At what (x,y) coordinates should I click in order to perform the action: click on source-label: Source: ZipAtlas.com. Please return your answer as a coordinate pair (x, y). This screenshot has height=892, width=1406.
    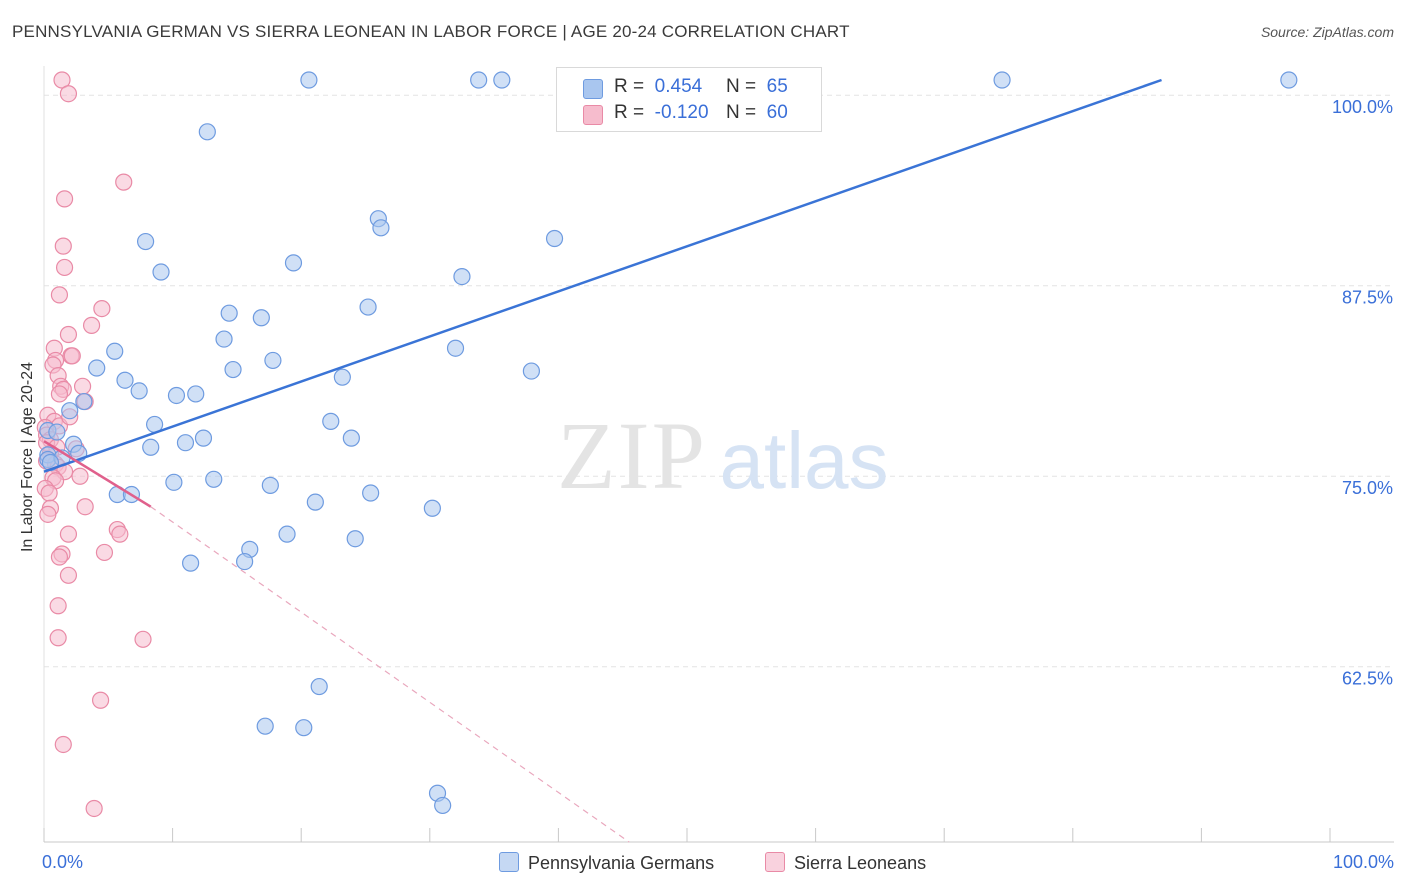
    Looking at the image, I should click on (1327, 32).